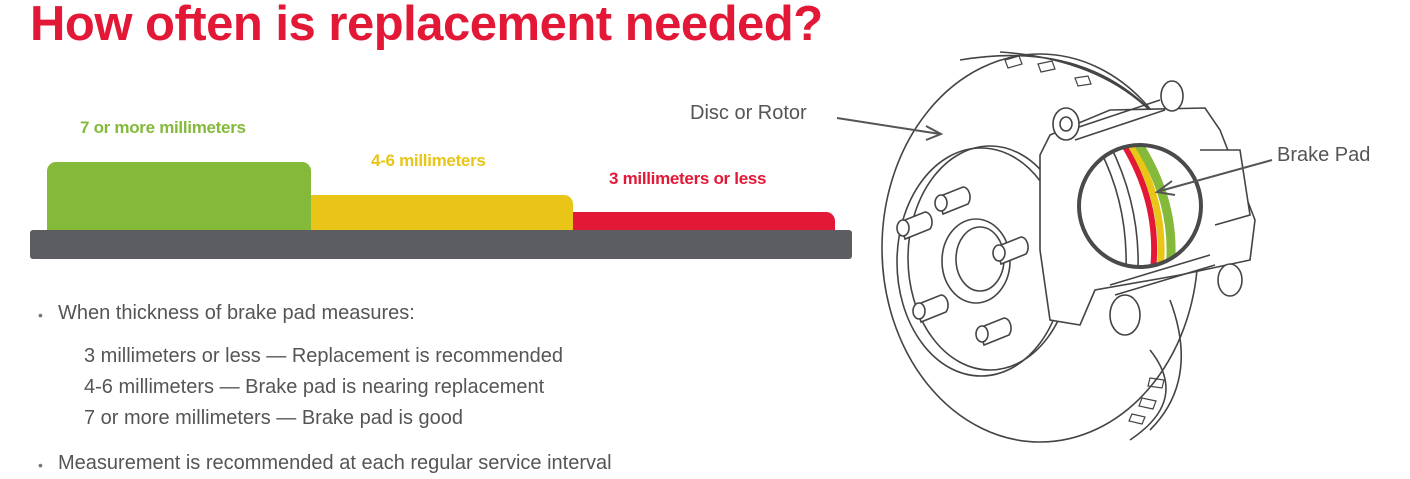 This screenshot has height=479, width=1410. I want to click on bar-good, so click(179, 197).